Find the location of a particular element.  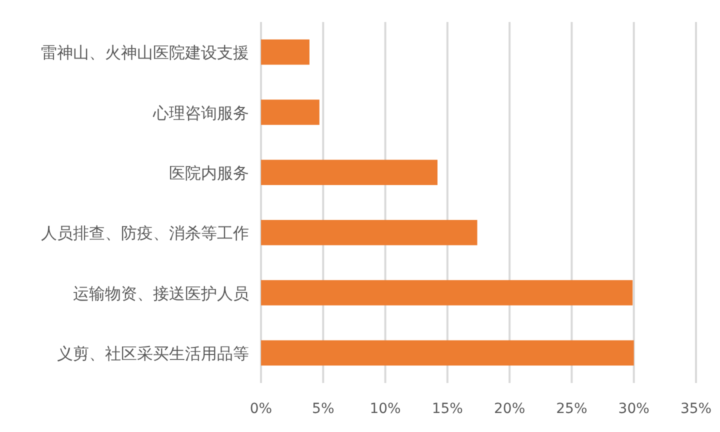

y-tick-label: 心理咨询服务 is located at coordinates (200, 112).